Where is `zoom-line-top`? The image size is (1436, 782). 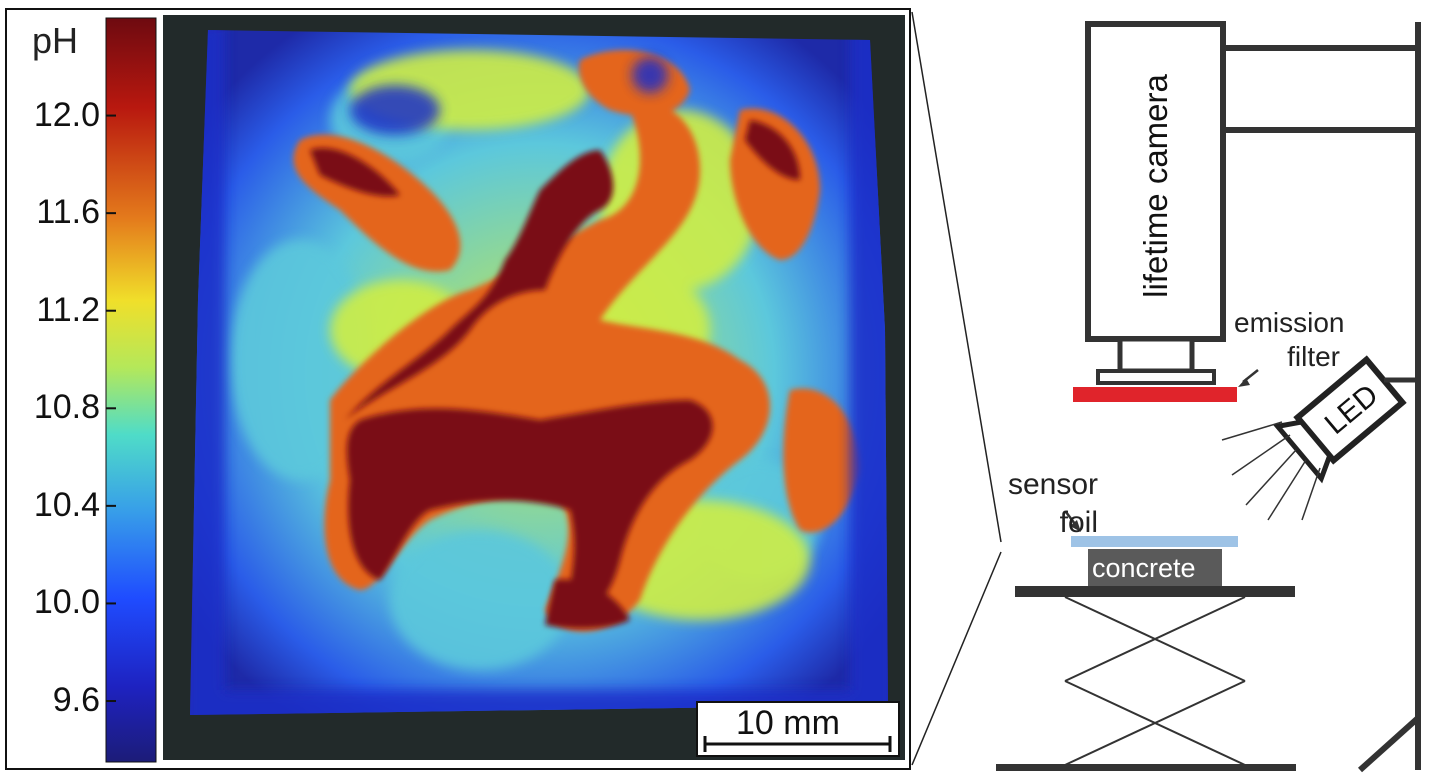
zoom-line-top is located at coordinates (956, 277).